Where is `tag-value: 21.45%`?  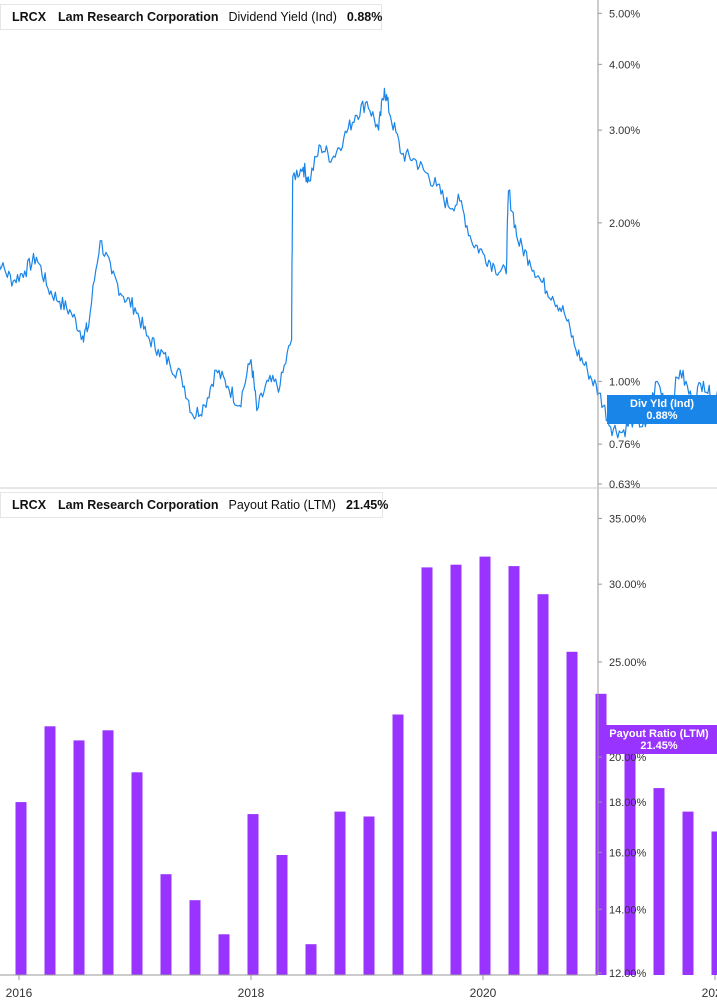 tag-value: 21.45% is located at coordinates (659, 745).